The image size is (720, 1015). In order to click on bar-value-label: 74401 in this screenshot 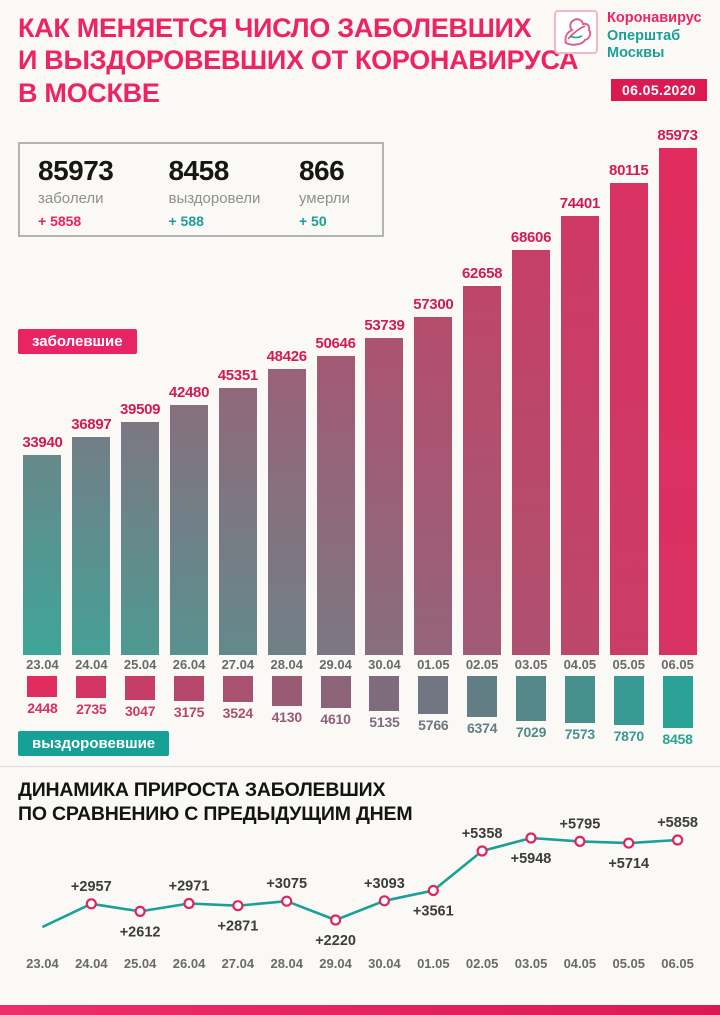, I will do `click(580, 204)`.